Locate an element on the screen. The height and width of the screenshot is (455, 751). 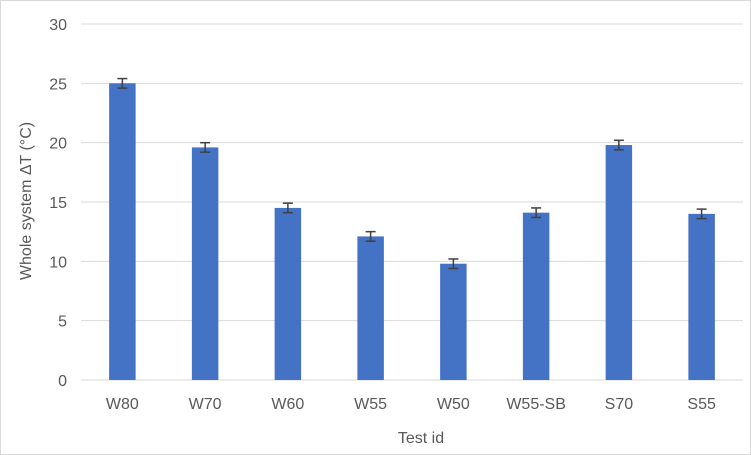
x-tick-label: W70 is located at coordinates (205, 404).